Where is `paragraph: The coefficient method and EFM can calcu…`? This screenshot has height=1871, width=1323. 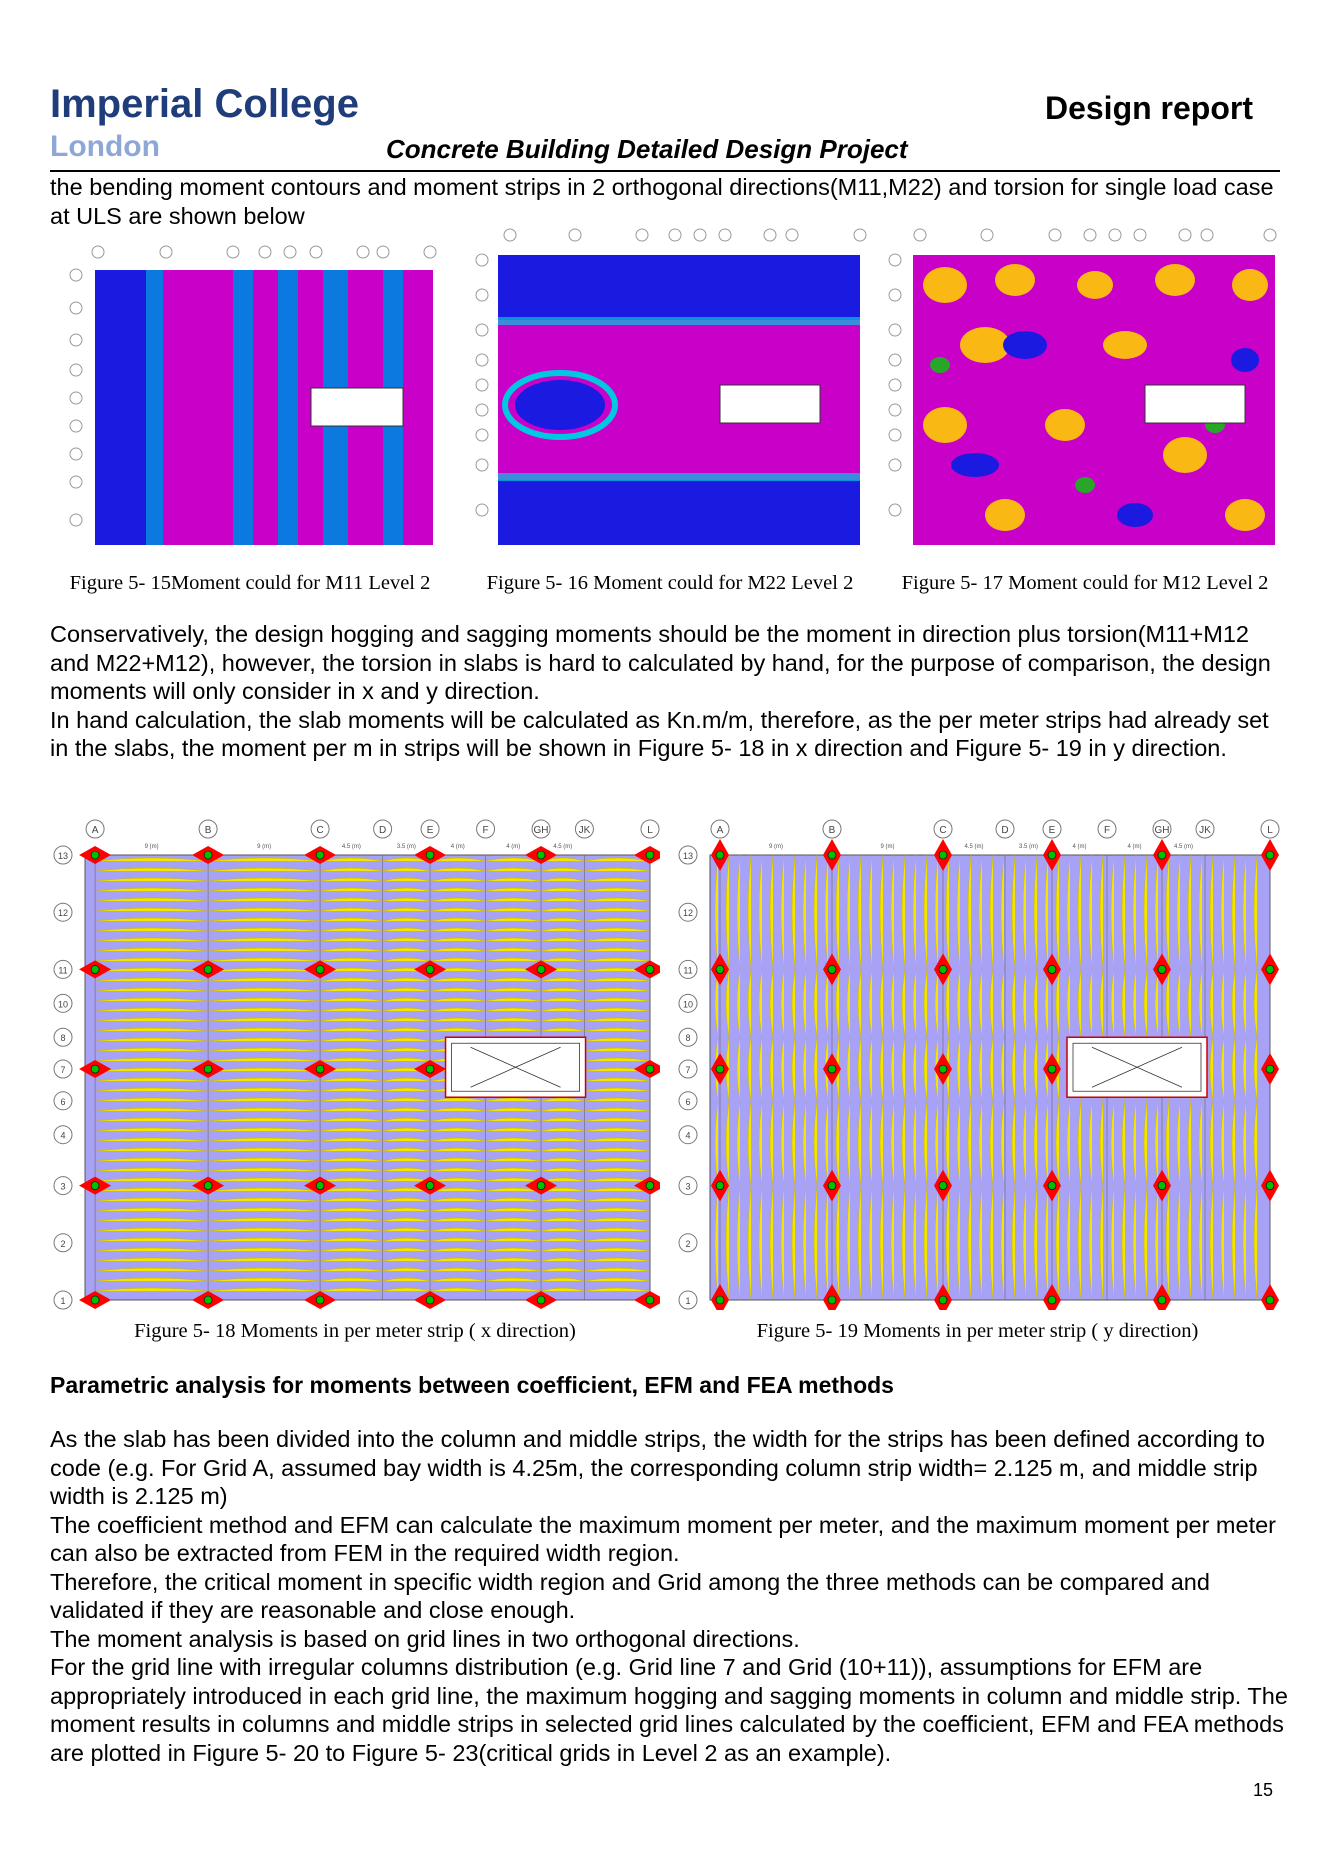 paragraph: The coefficient method and EFM can calcu… is located at coordinates (663, 1539).